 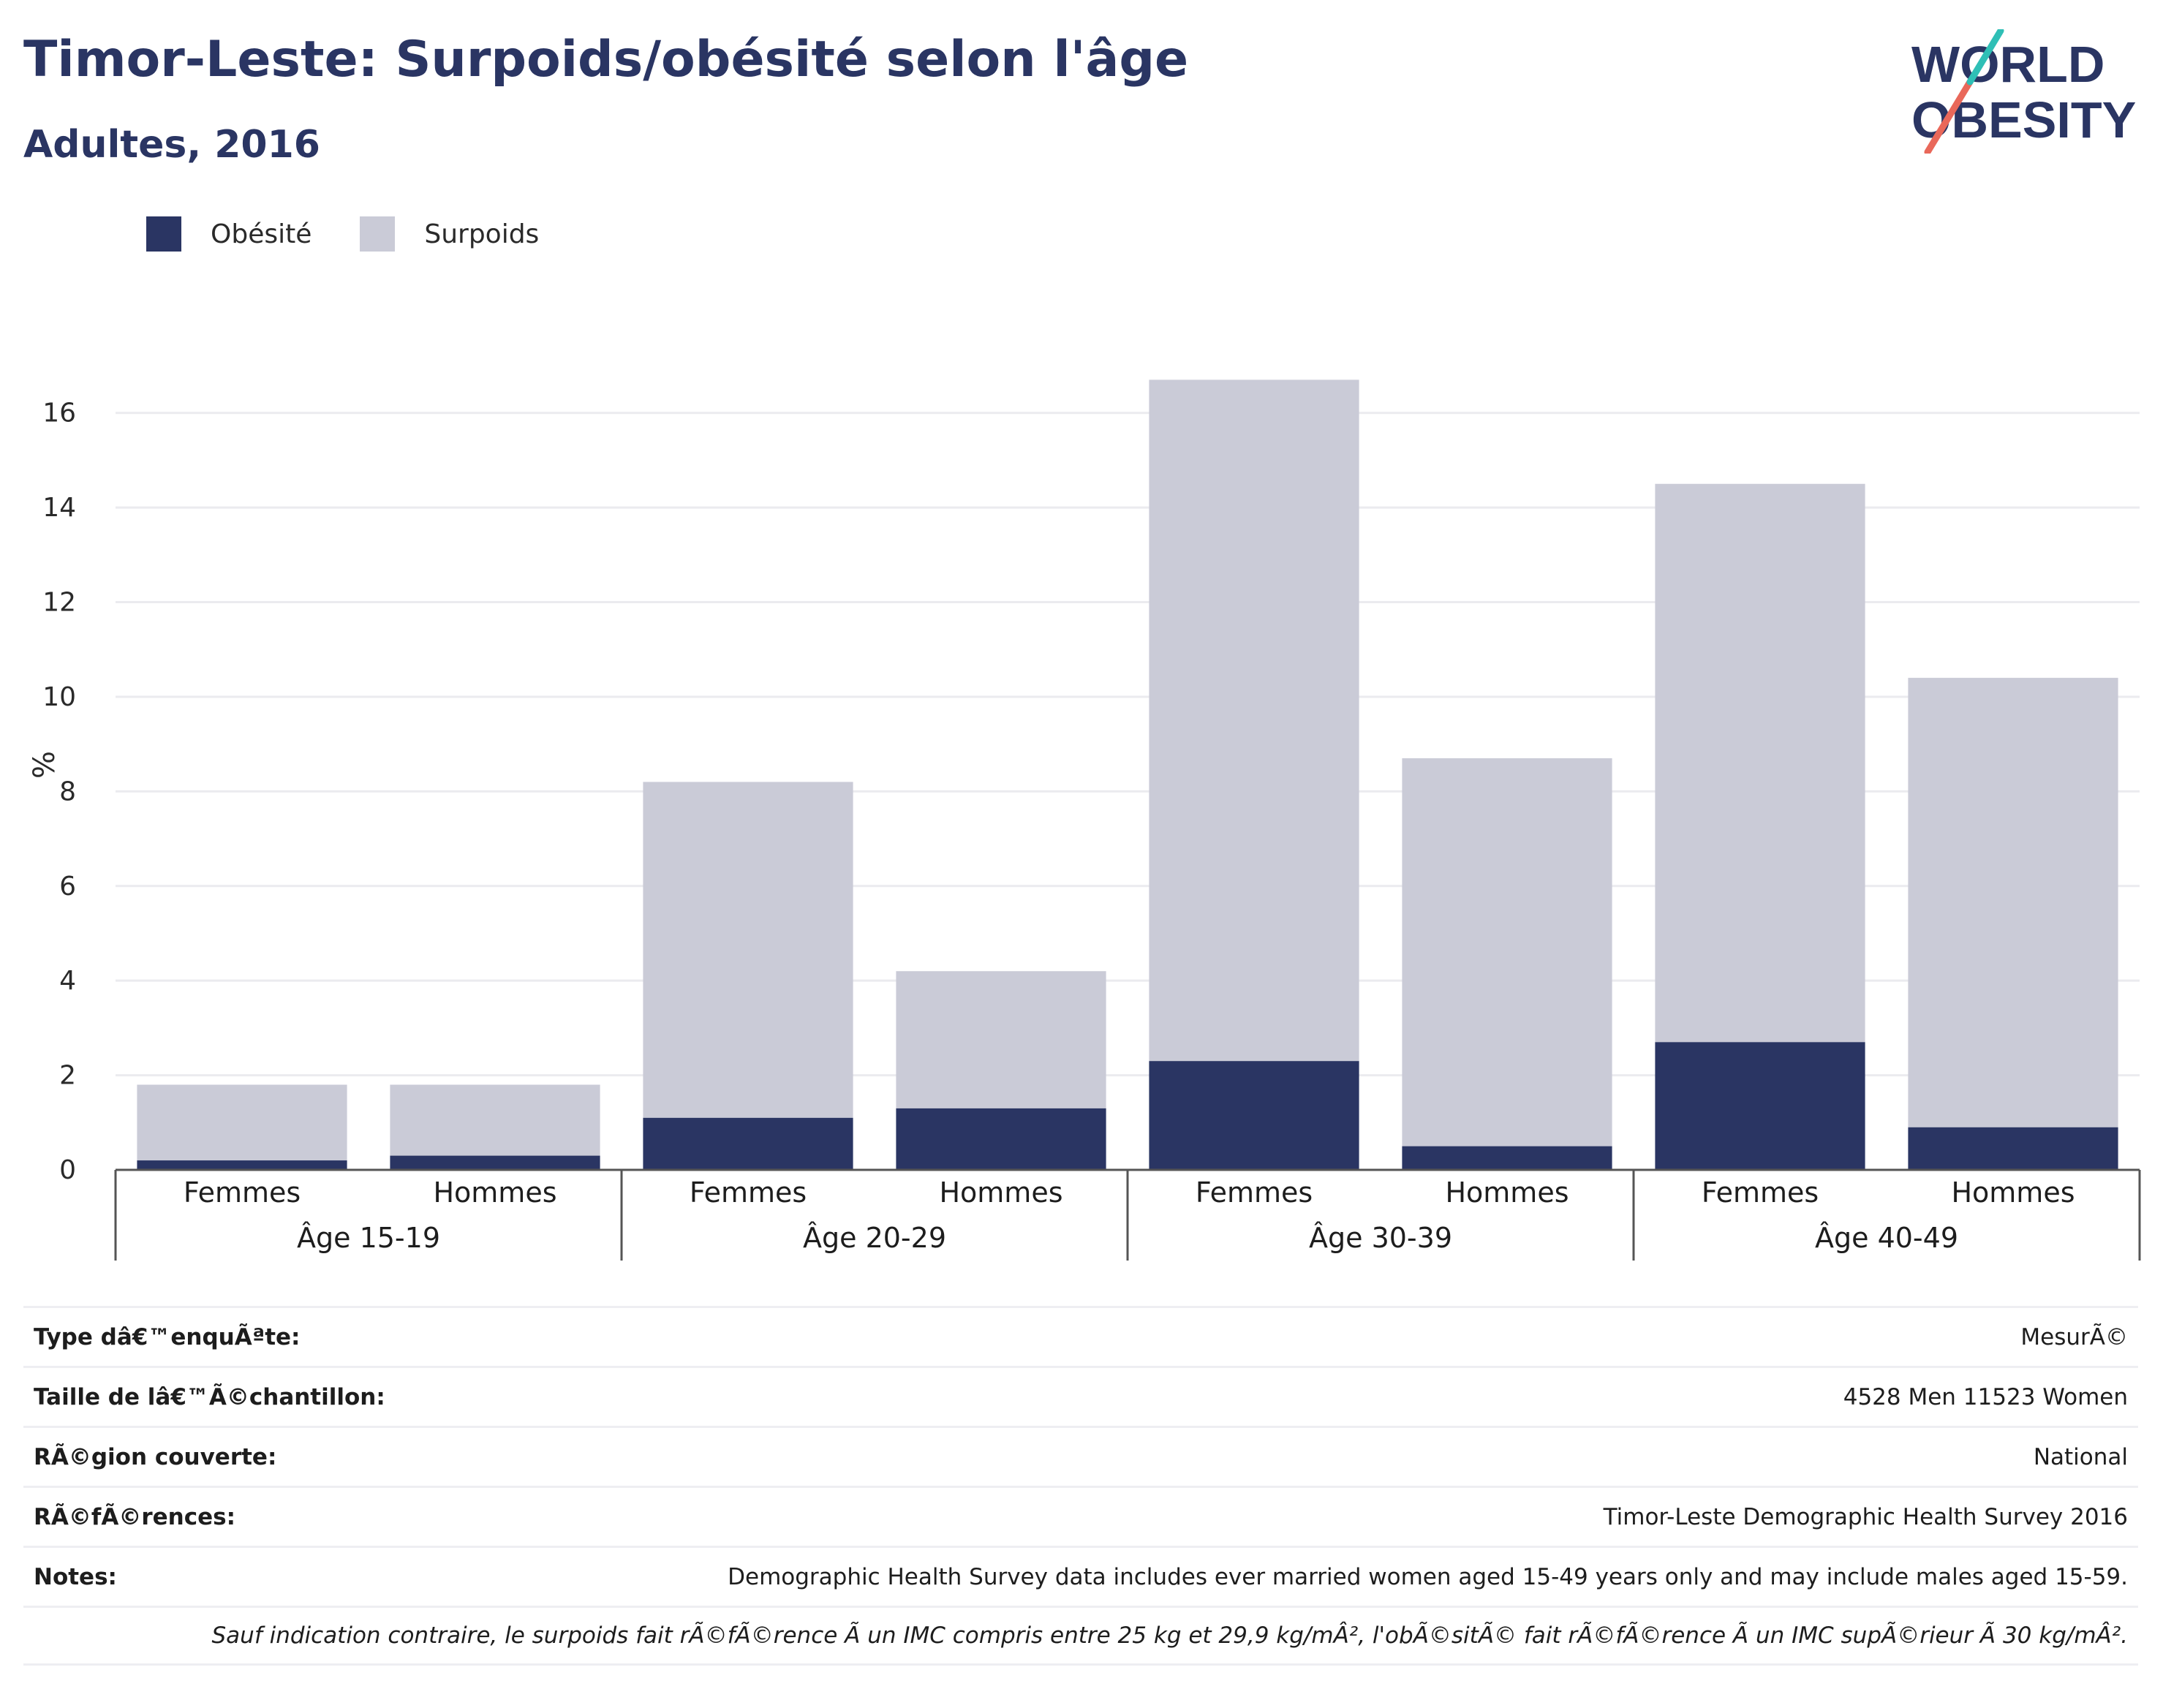 I want to click on legend-label-obesity: Obésité, so click(x=261, y=234).